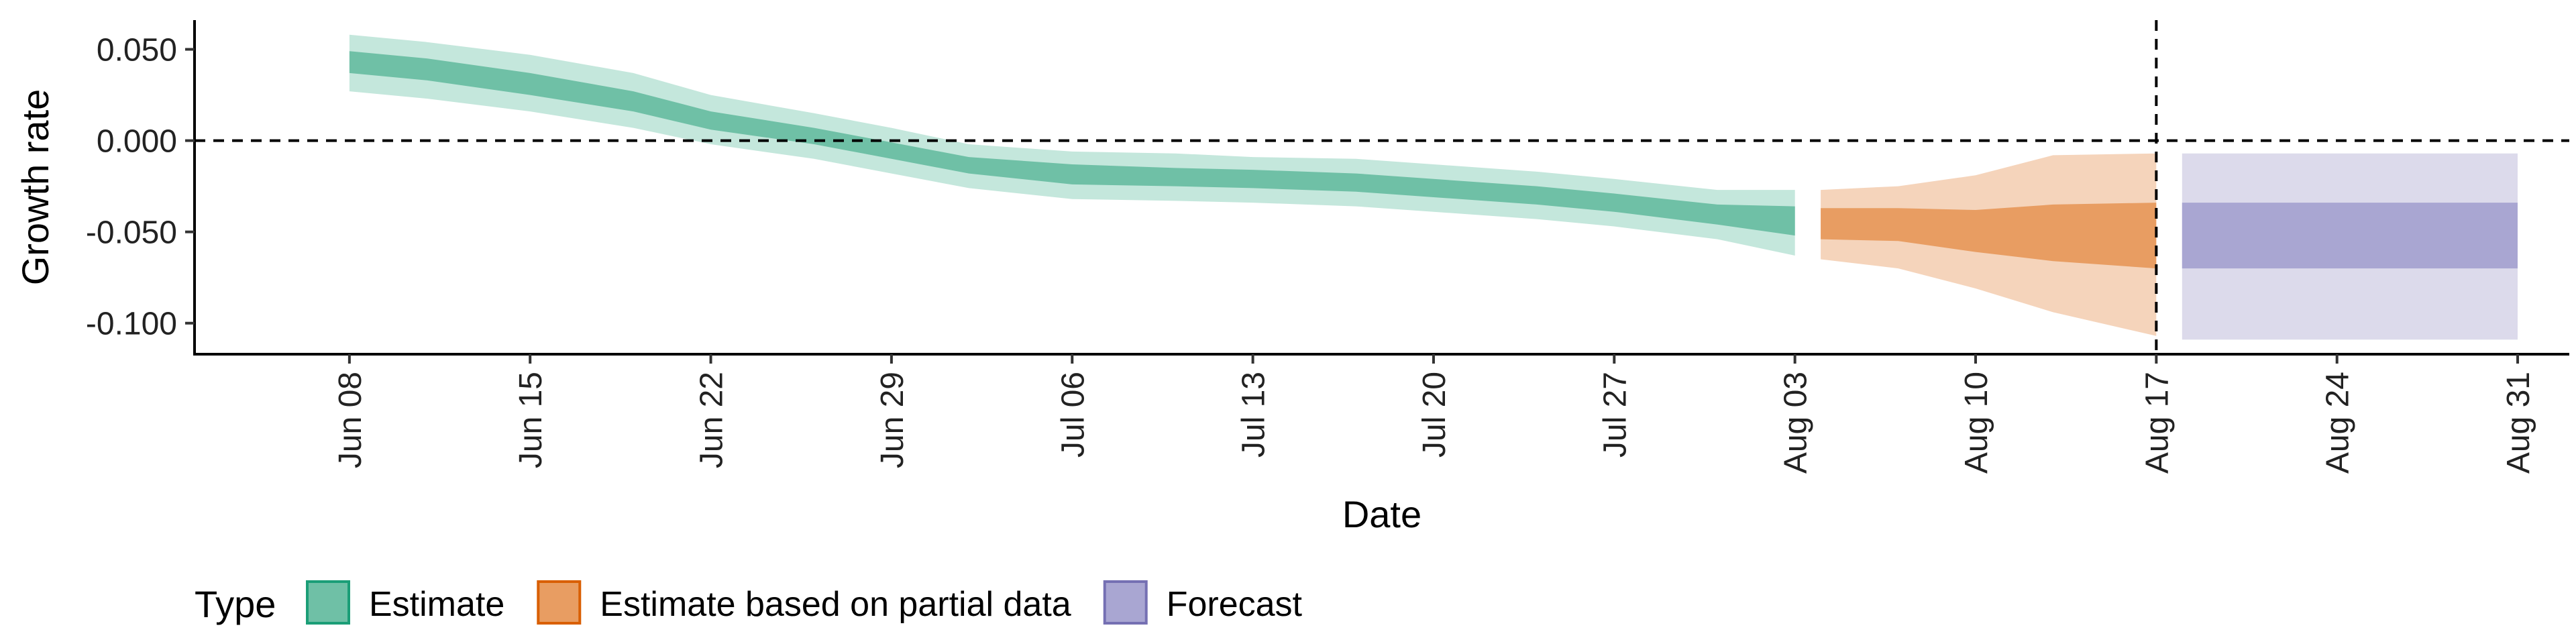  Describe the element at coordinates (892, 420) in the screenshot. I see `x-tick-label: Jun 29` at that location.